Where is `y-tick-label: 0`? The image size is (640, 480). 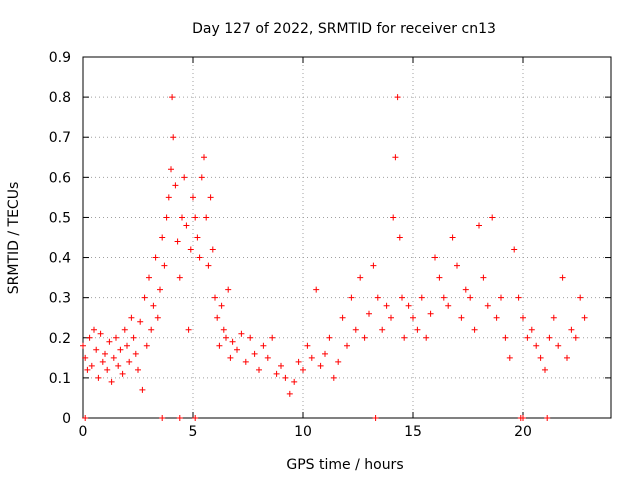
y-tick-label: 0 is located at coordinates (66, 419).